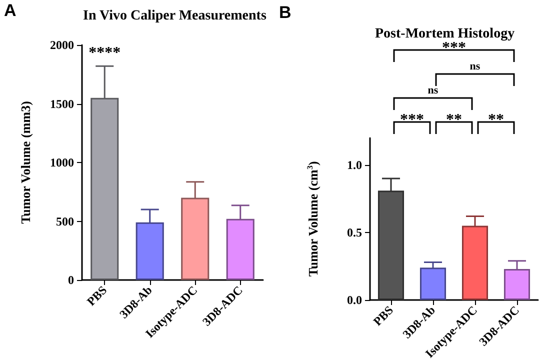 This screenshot has width=550, height=362. What do you see at coordinates (354, 233) in the screenshot?
I see `y-tick-label: 0.5` at bounding box center [354, 233].